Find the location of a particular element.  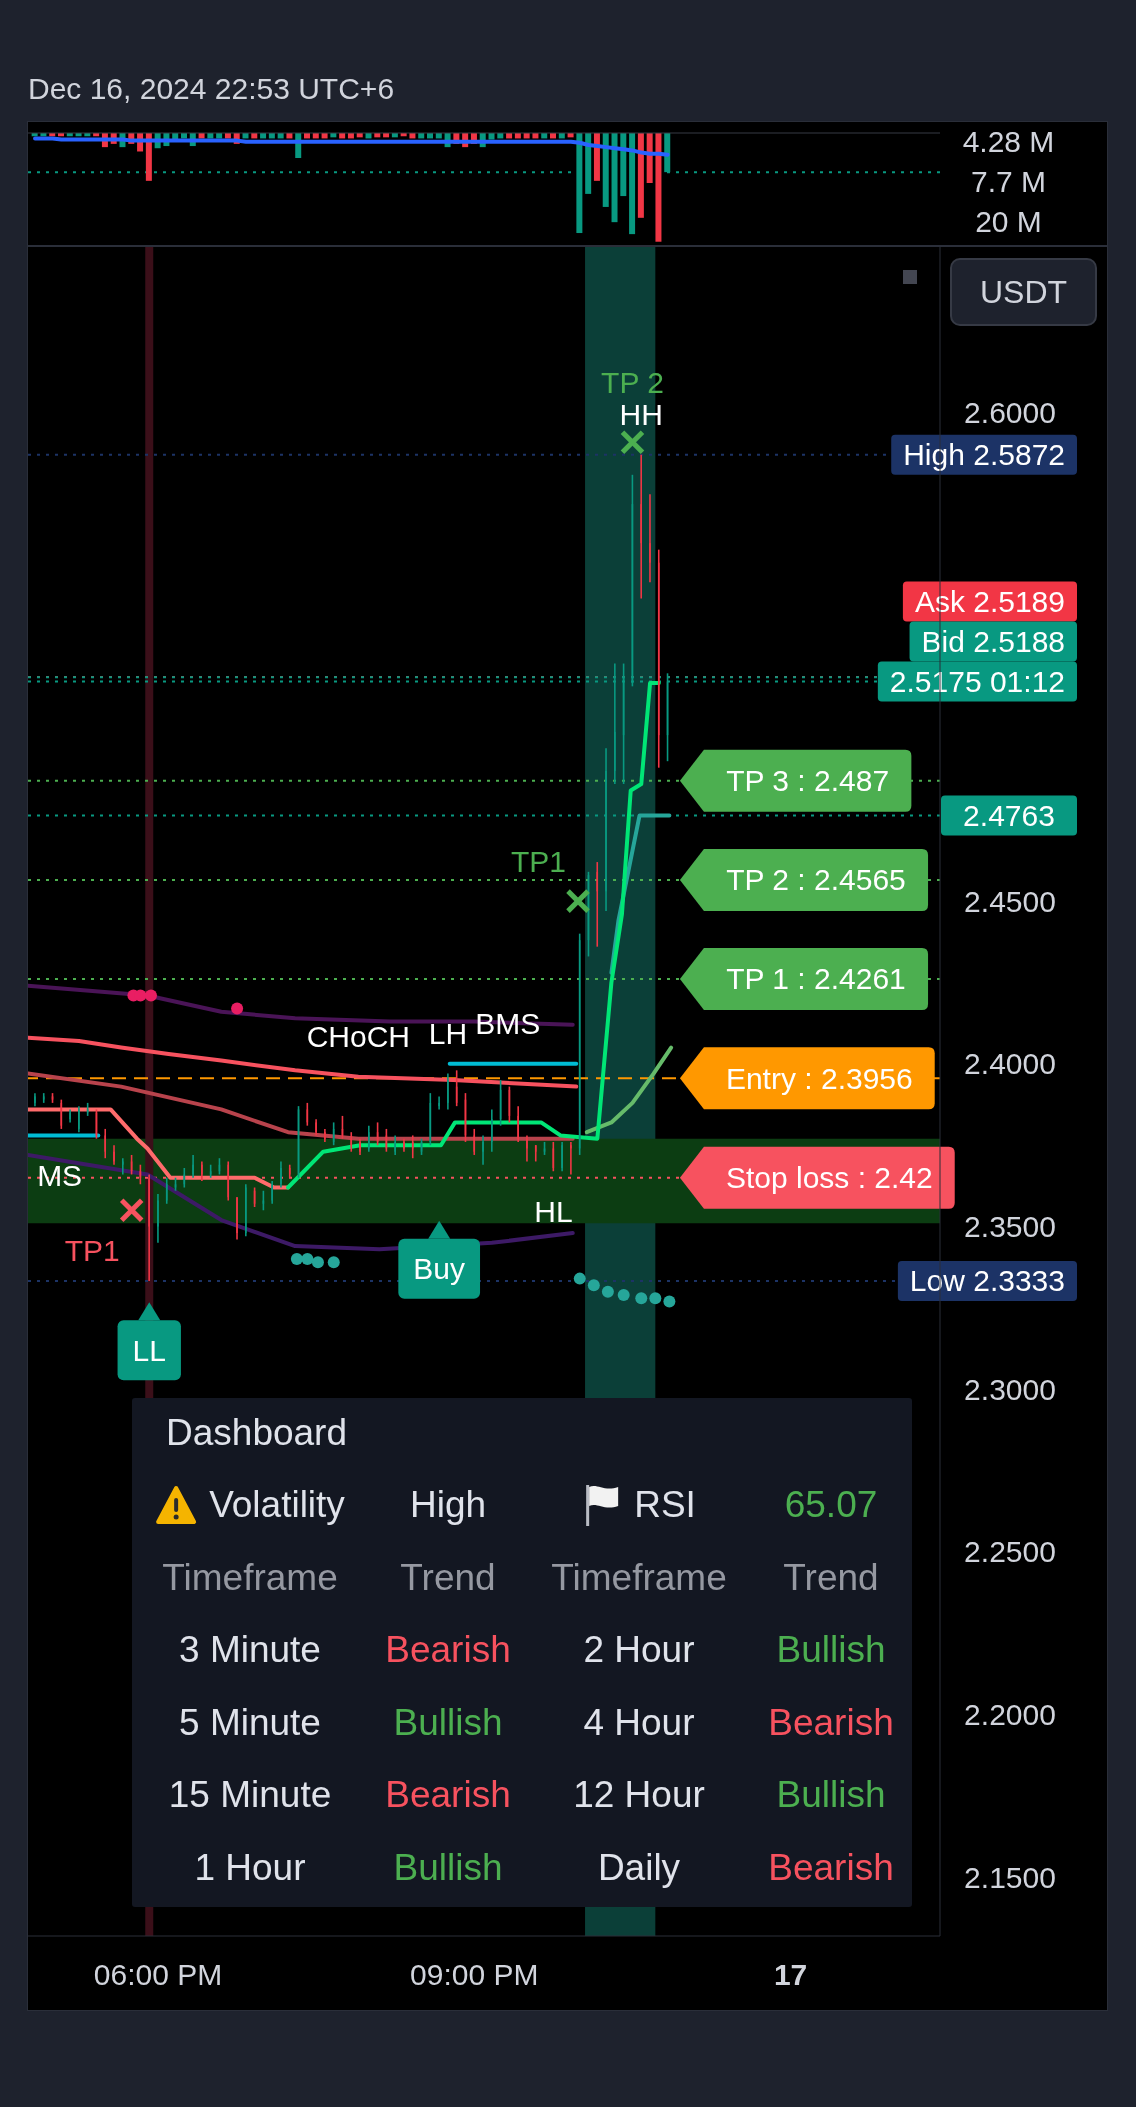

annotation: 4 Hour is located at coordinates (639, 1722).